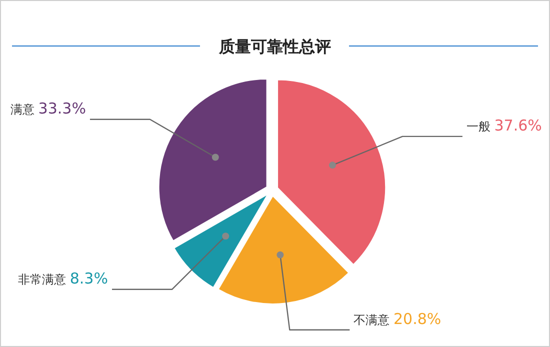 The height and width of the screenshot is (347, 550). Describe the element at coordinates (418, 319) in the screenshot. I see `data-label: 20.8%` at that location.